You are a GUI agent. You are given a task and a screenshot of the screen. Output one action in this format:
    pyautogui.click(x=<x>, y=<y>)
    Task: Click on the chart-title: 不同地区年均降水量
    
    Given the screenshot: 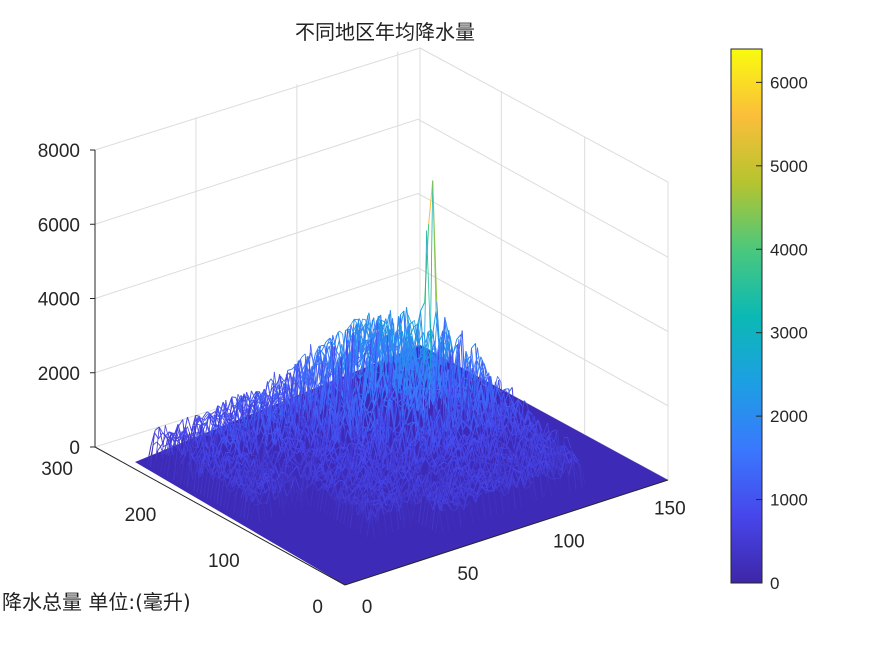 What is the action you would take?
    pyautogui.click(x=385, y=32)
    